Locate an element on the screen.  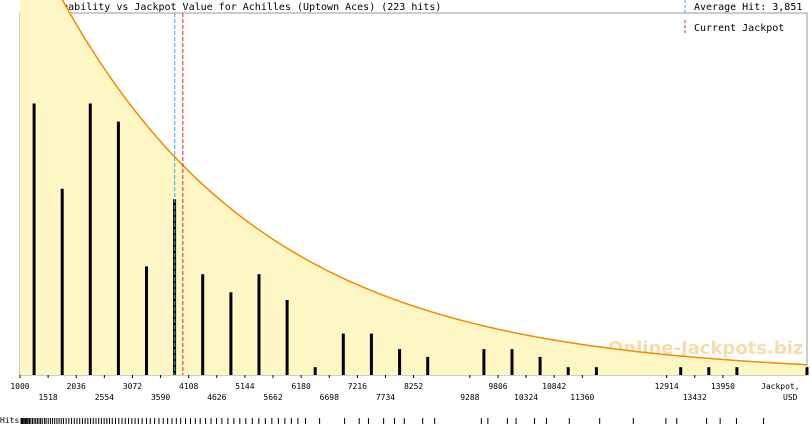
x-tick-label: 13950 is located at coordinates (723, 386).